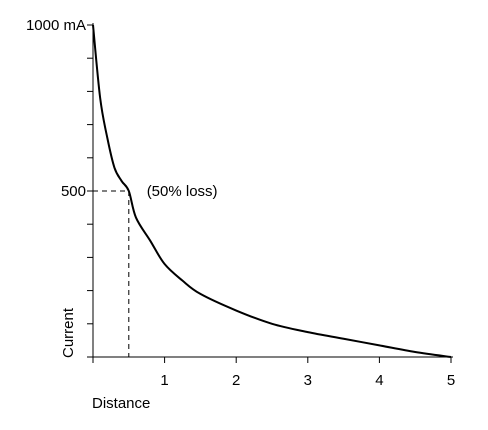  What do you see at coordinates (111, 273) in the screenshot?
I see `reference-guides` at bounding box center [111, 273].